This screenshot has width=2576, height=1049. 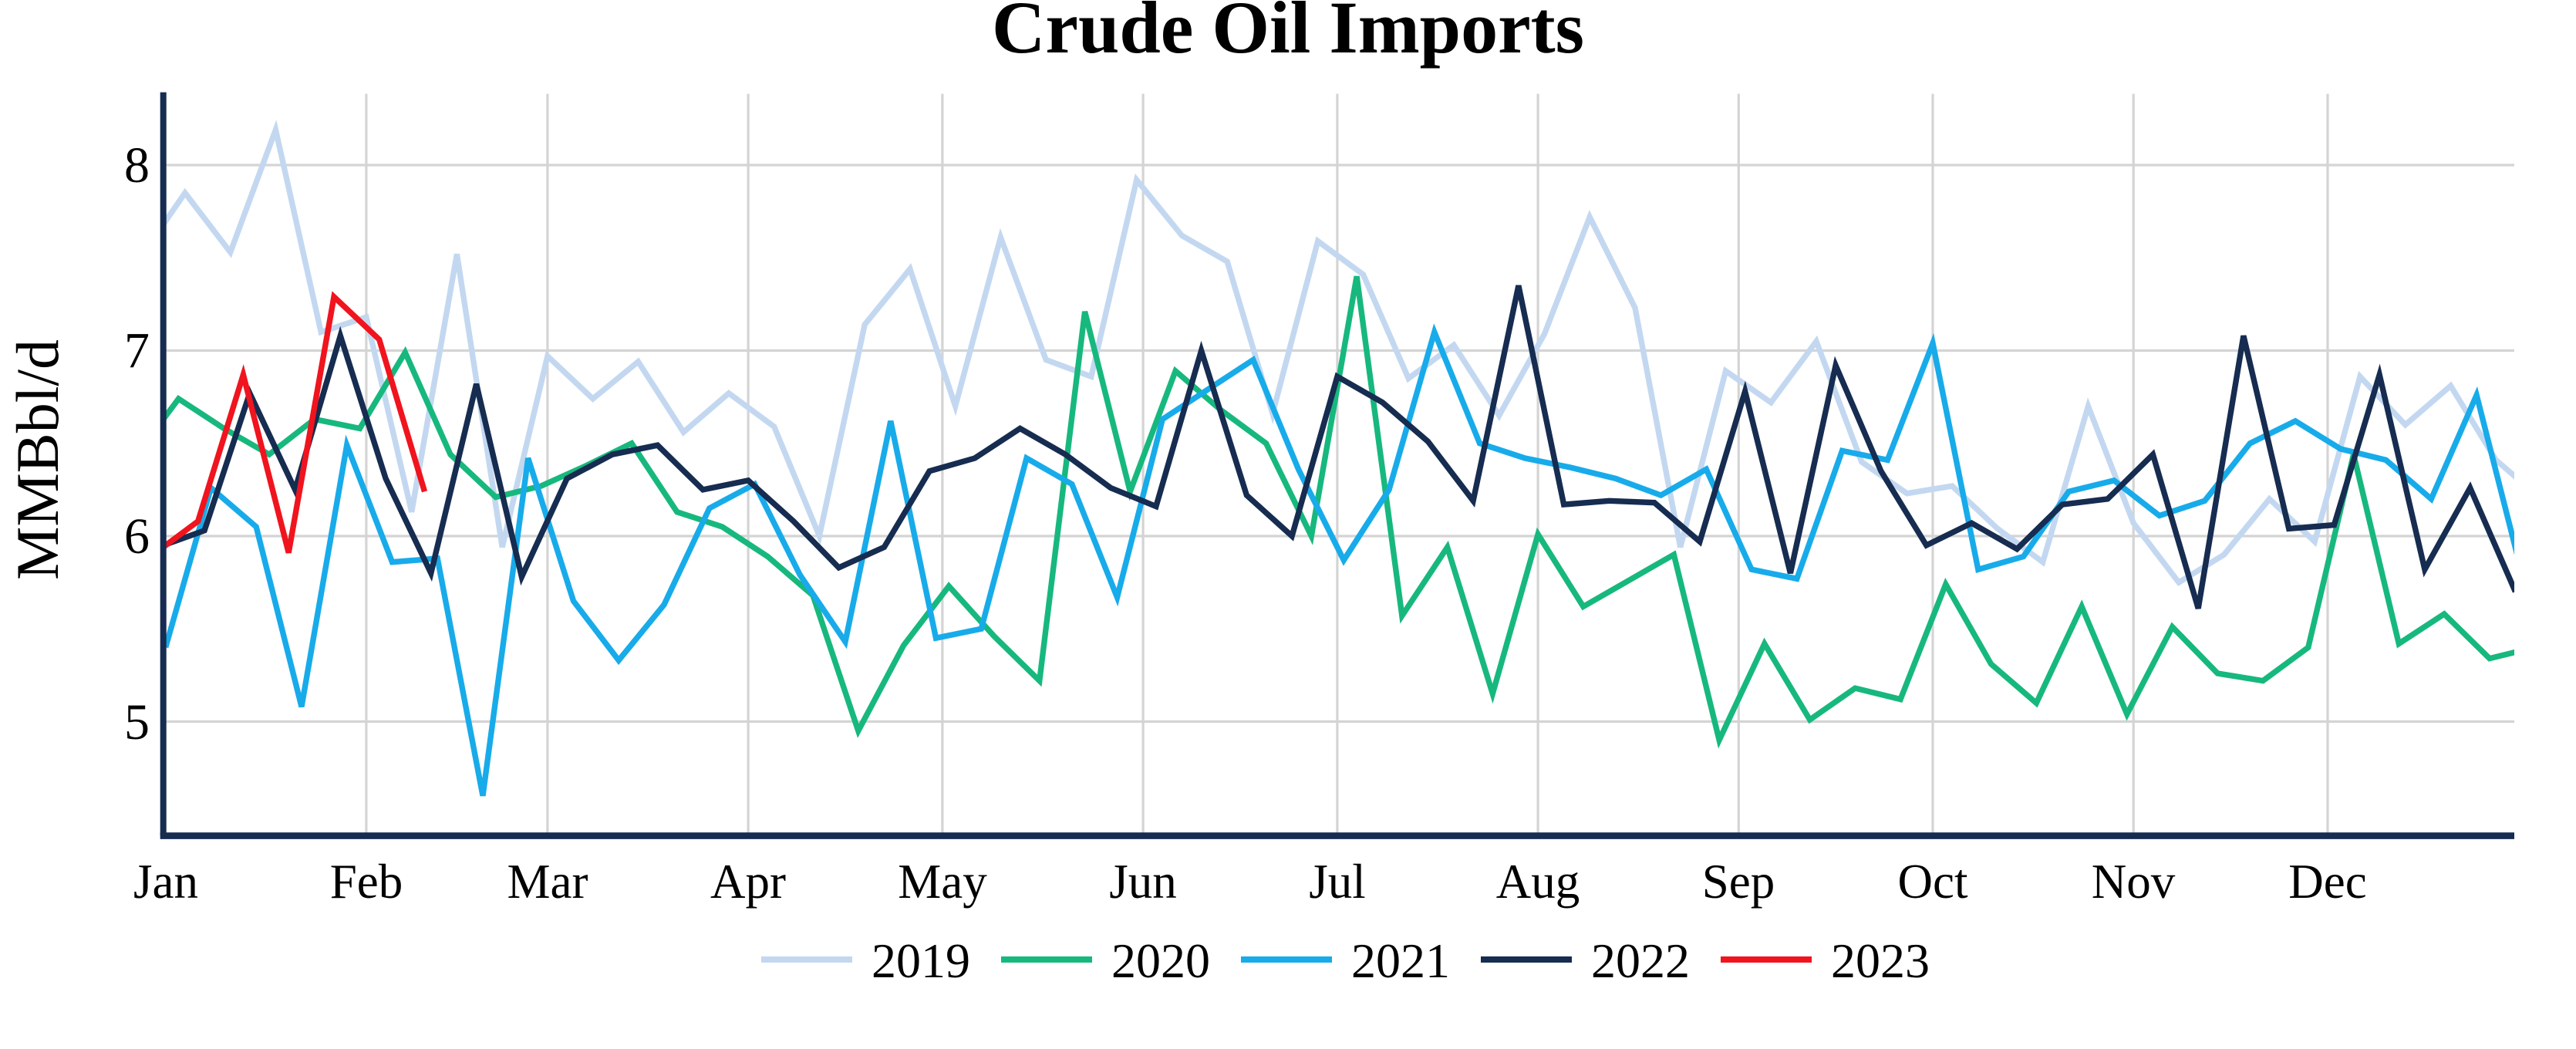 I want to click on svg-text: 2023, so click(x=1880, y=960).